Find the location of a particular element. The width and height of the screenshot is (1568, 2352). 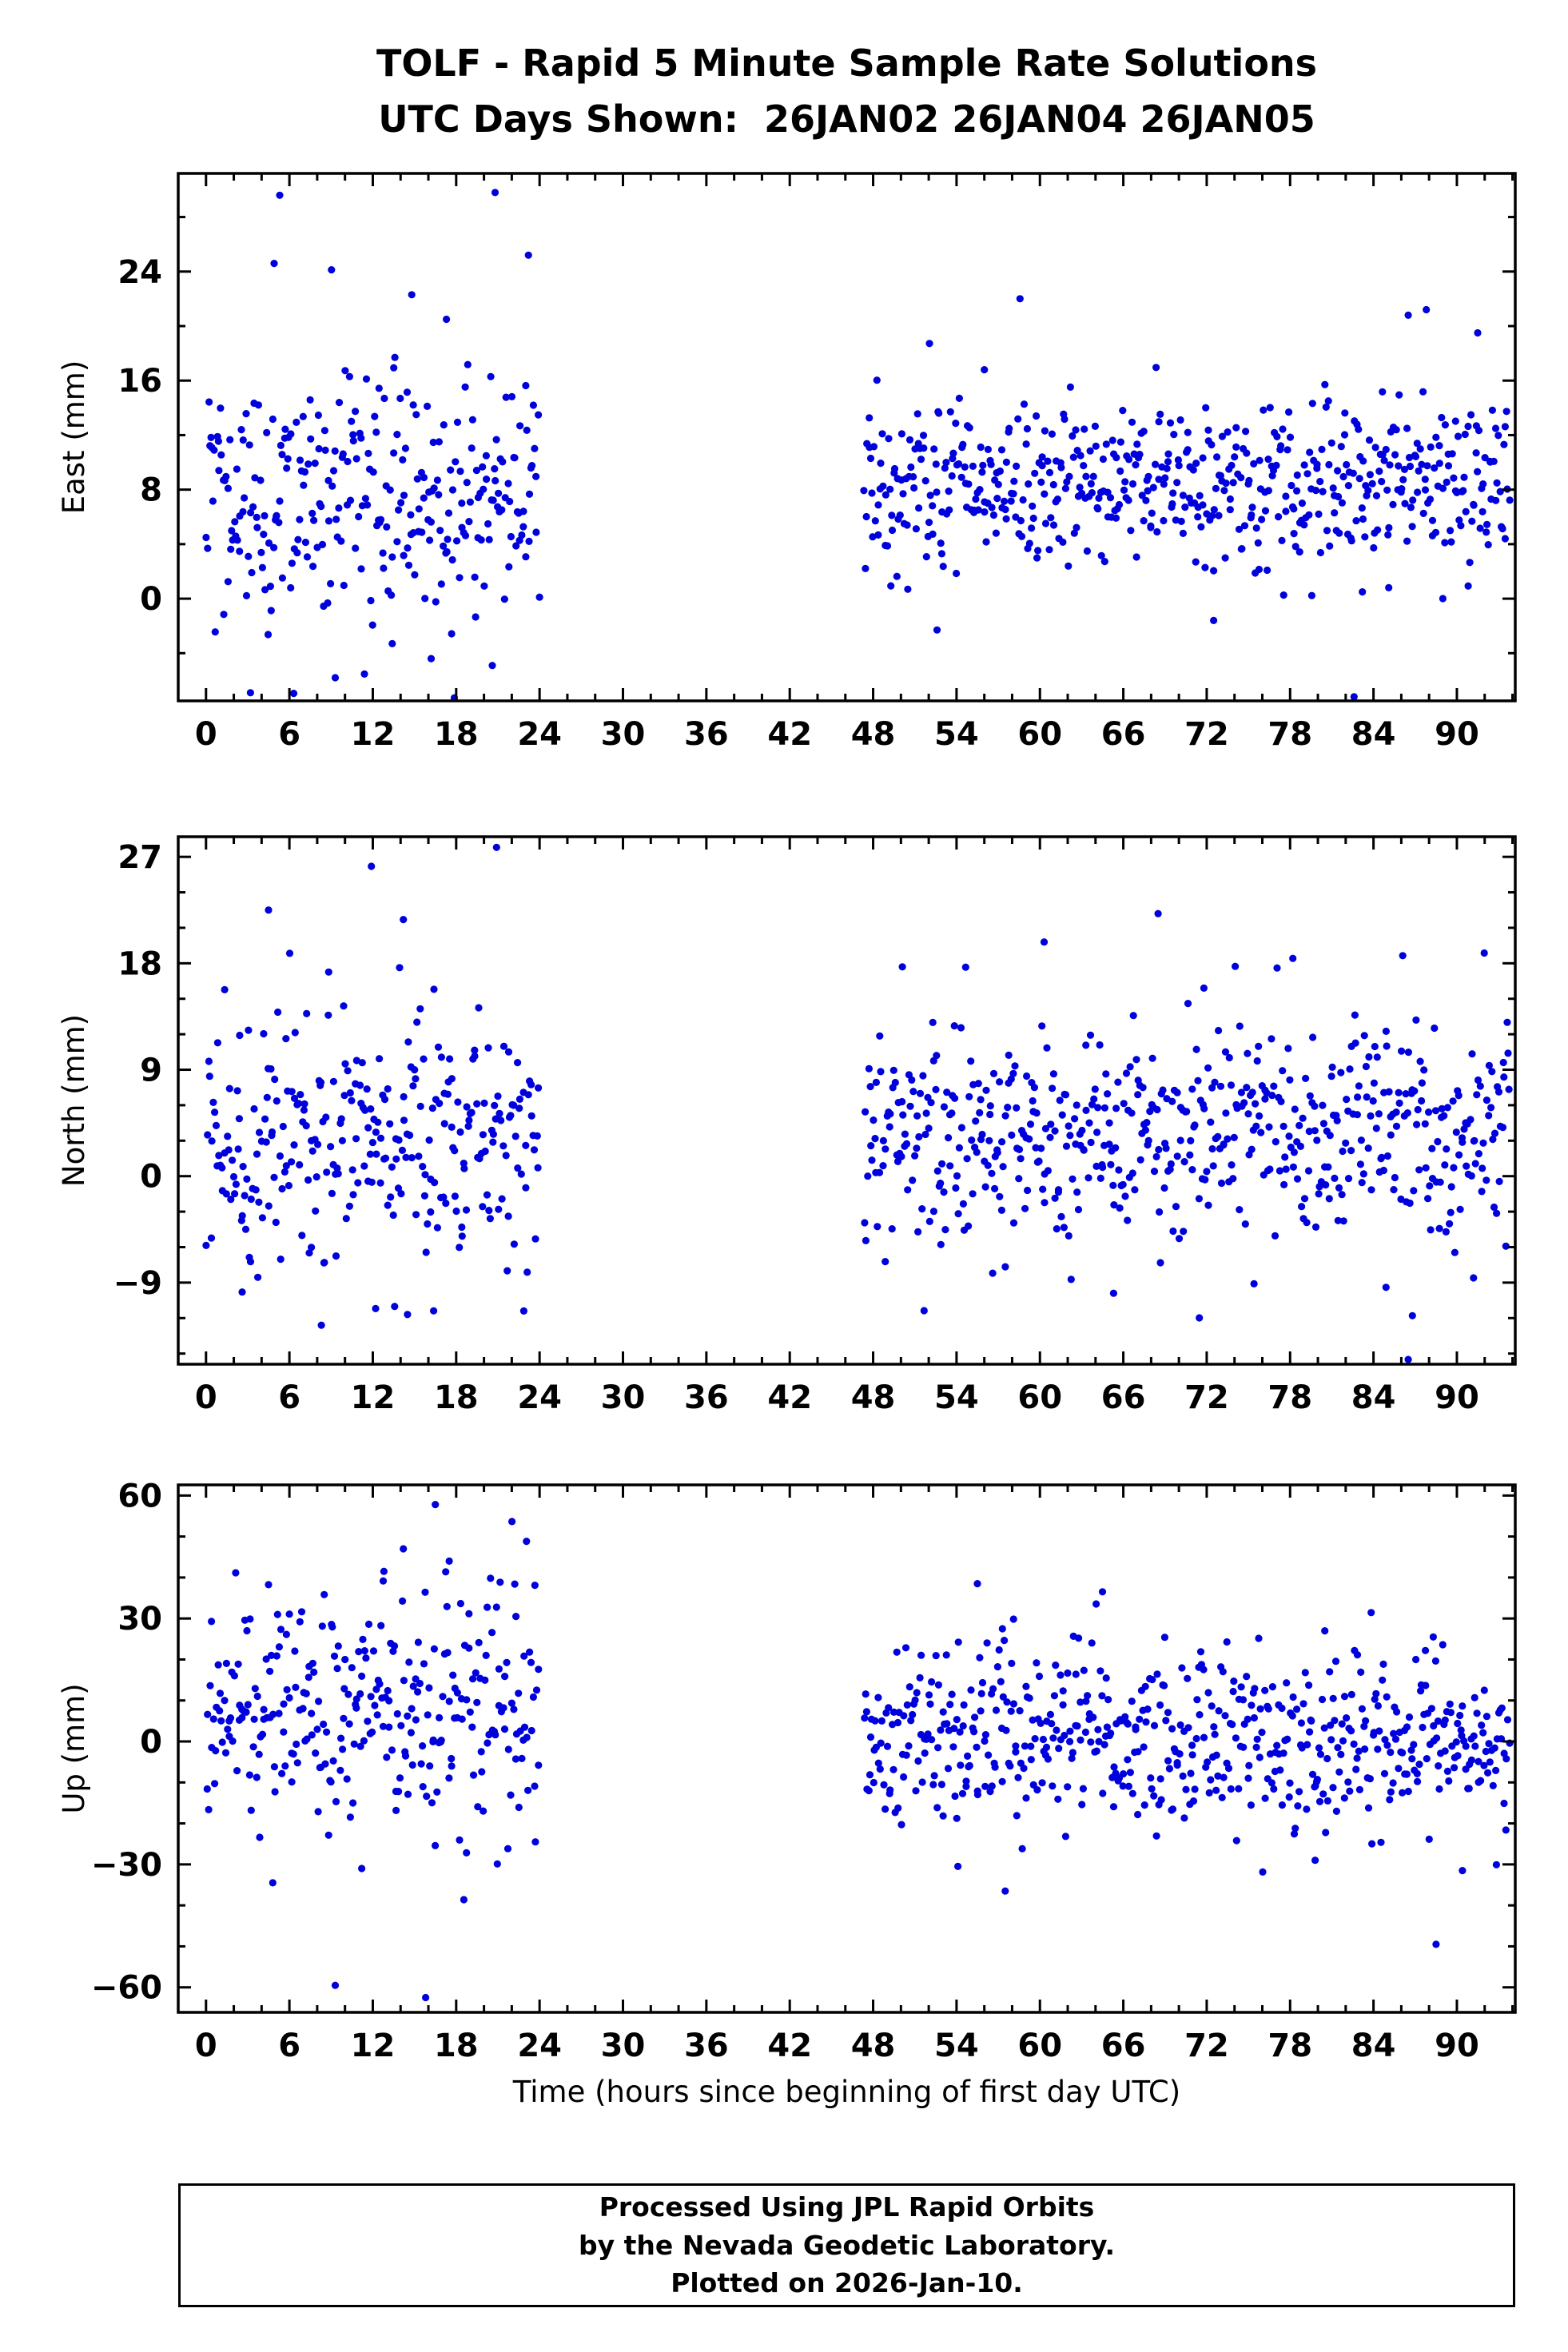

north-y-axis-label: North (mm) is located at coordinates (74, 1100).